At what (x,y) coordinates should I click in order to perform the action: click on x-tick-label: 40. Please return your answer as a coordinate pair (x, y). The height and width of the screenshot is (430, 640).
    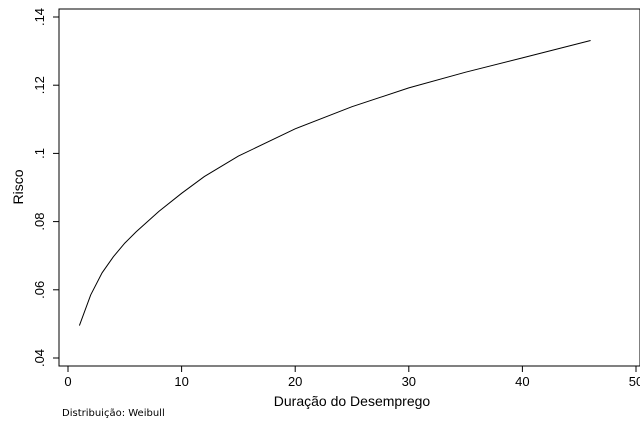
    Looking at the image, I should click on (522, 381).